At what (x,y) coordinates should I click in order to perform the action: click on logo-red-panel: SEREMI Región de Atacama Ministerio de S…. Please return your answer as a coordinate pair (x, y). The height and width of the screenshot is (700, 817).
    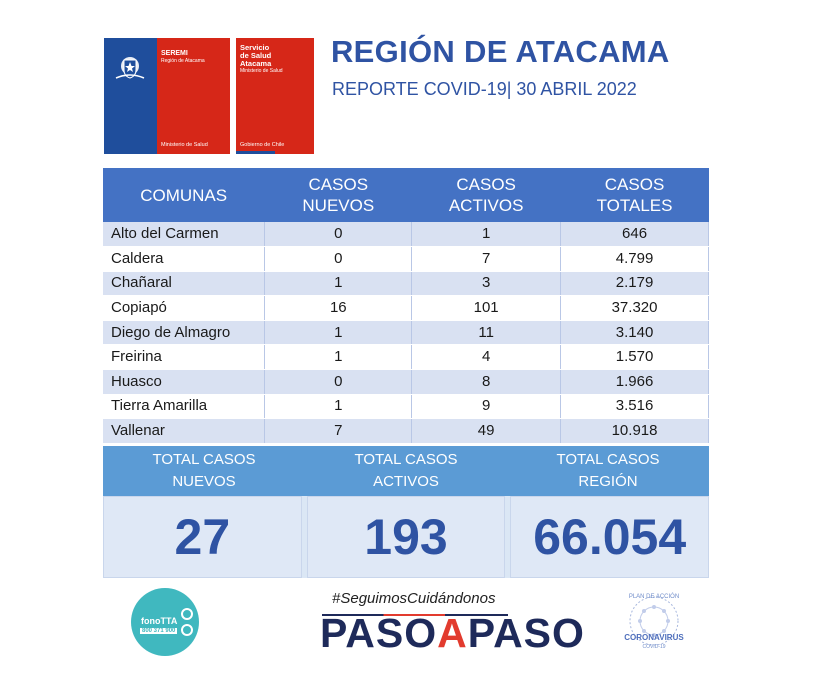
    Looking at the image, I should click on (193, 96).